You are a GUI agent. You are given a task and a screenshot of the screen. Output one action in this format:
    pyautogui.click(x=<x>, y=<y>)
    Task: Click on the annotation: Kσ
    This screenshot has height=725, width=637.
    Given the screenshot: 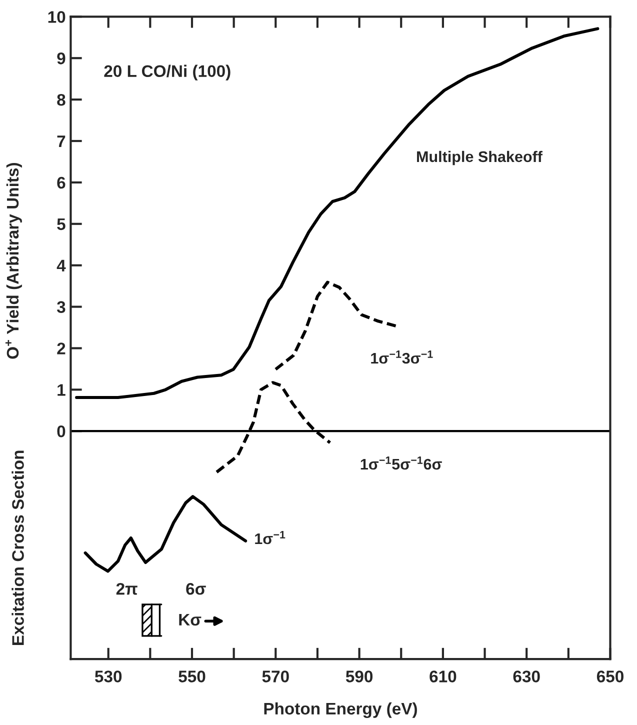 What is the action you would take?
    pyautogui.click(x=190, y=620)
    